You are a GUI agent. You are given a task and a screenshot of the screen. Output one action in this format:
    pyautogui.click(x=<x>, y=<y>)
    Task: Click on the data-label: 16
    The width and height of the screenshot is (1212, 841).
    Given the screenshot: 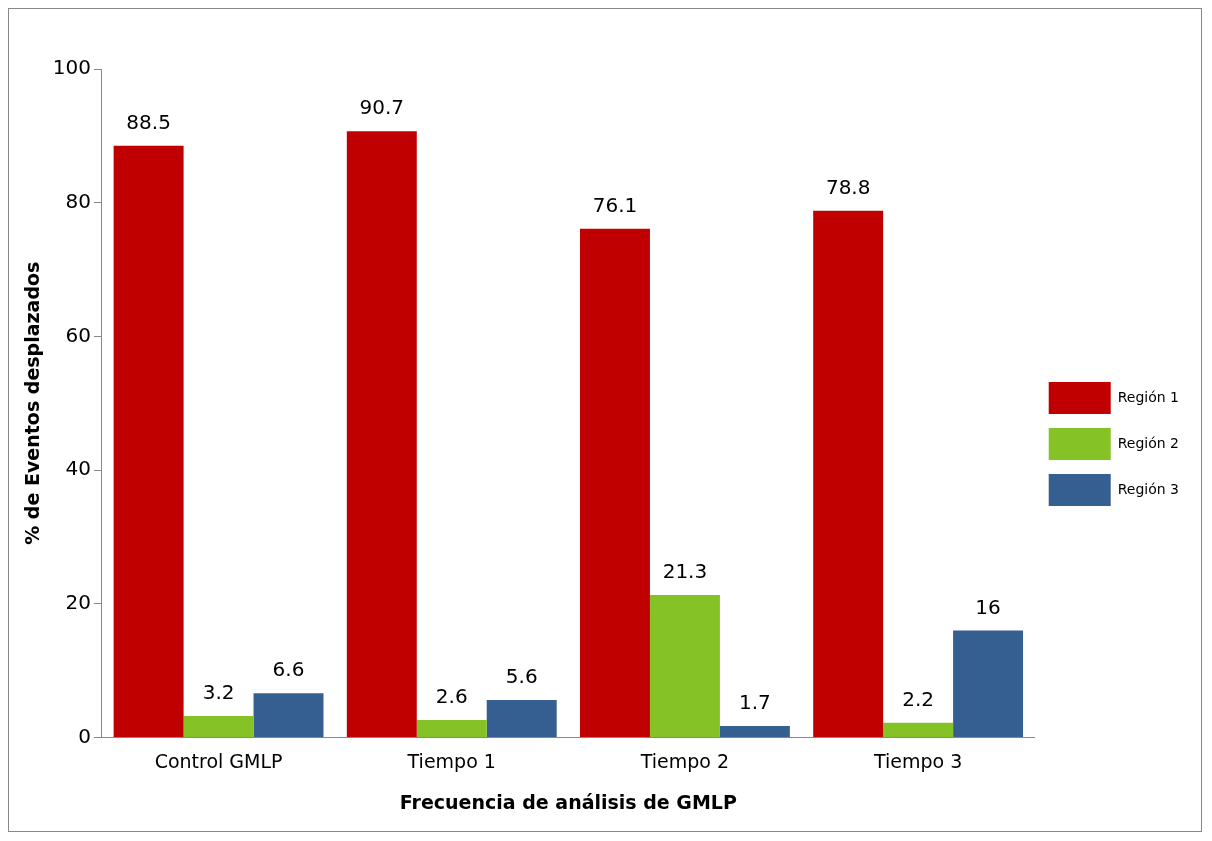 What is the action you would take?
    pyautogui.click(x=988, y=606)
    